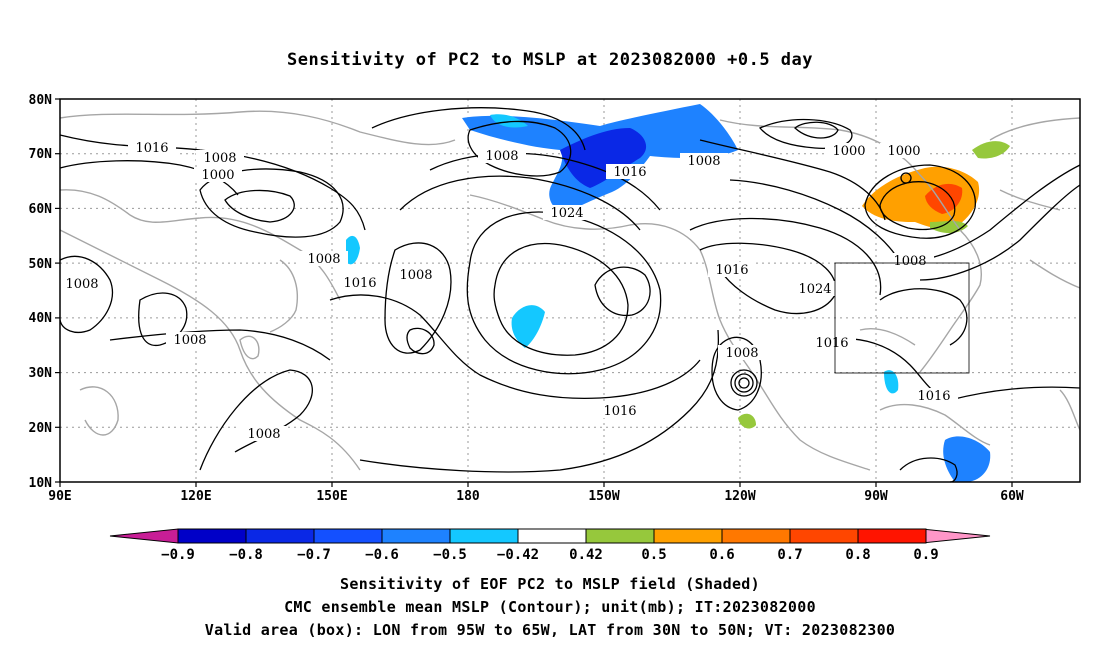  What do you see at coordinates (528, 326) in the screenshot?
I see `negative-sensitivity-pacific` at bounding box center [528, 326].